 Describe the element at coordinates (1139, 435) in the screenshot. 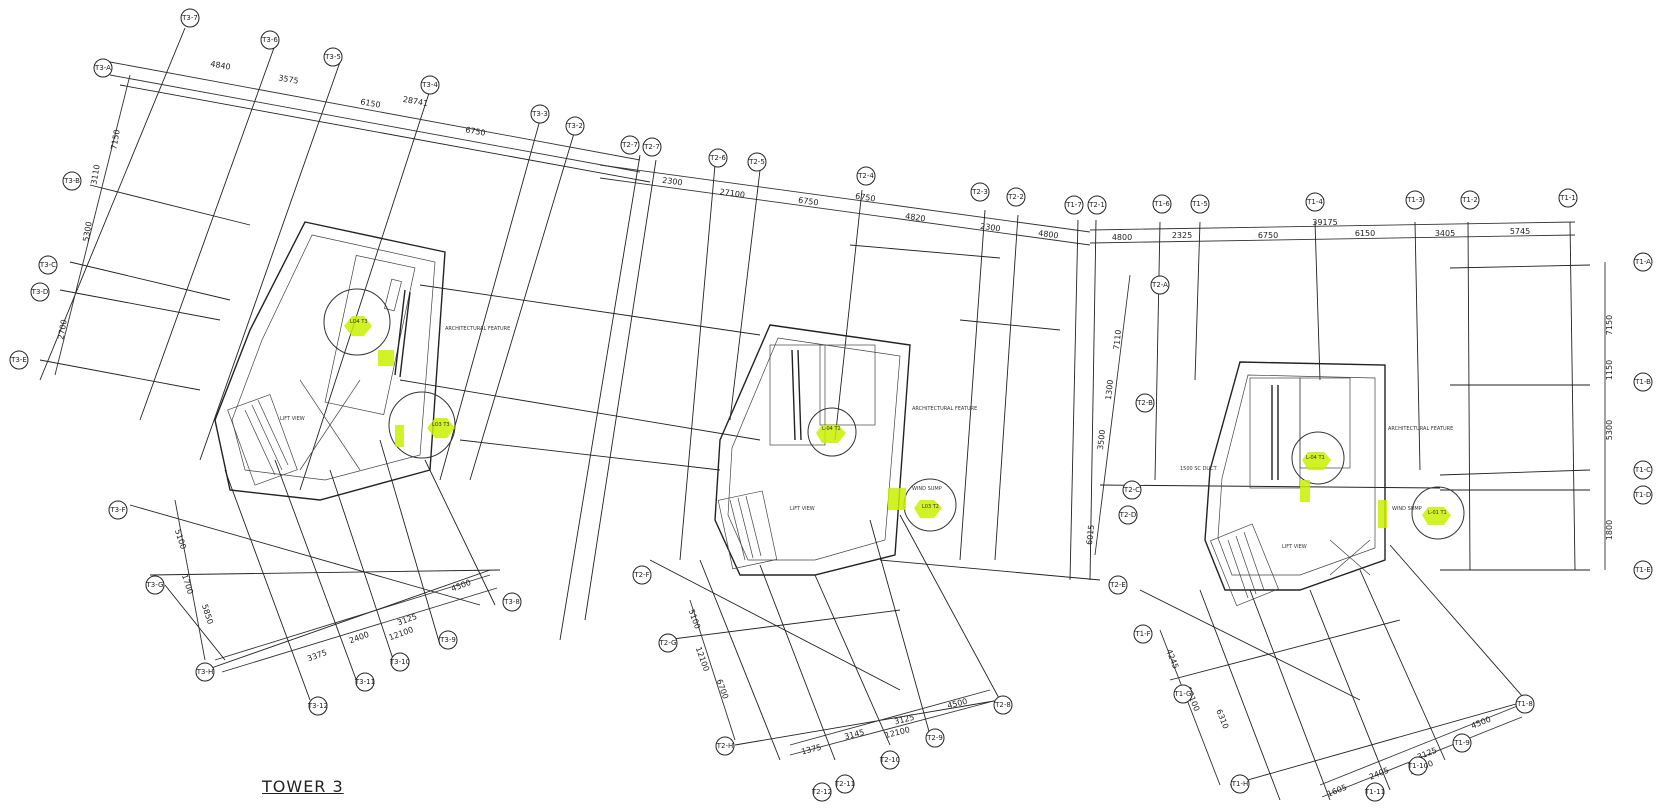

I see `grid-bubbles-mid: T2-A T2-B T2-C T2-D T2-E` at that location.